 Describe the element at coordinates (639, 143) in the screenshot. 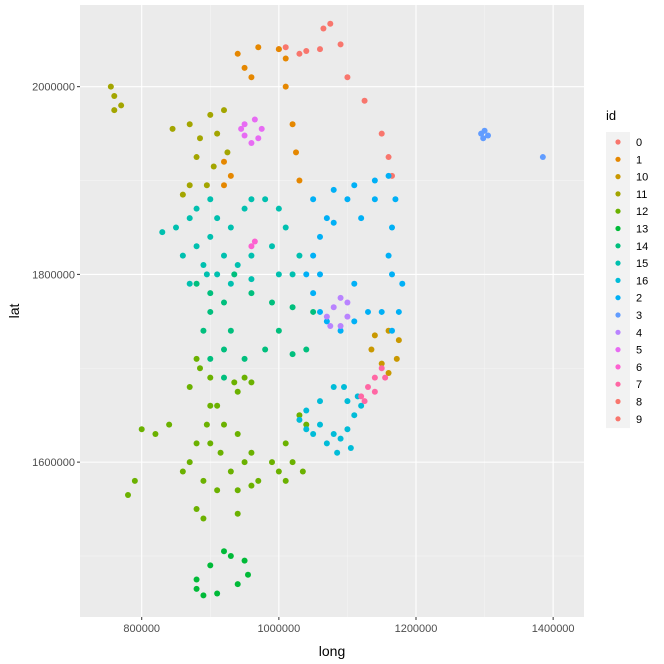

I see `legend-label: 0` at that location.